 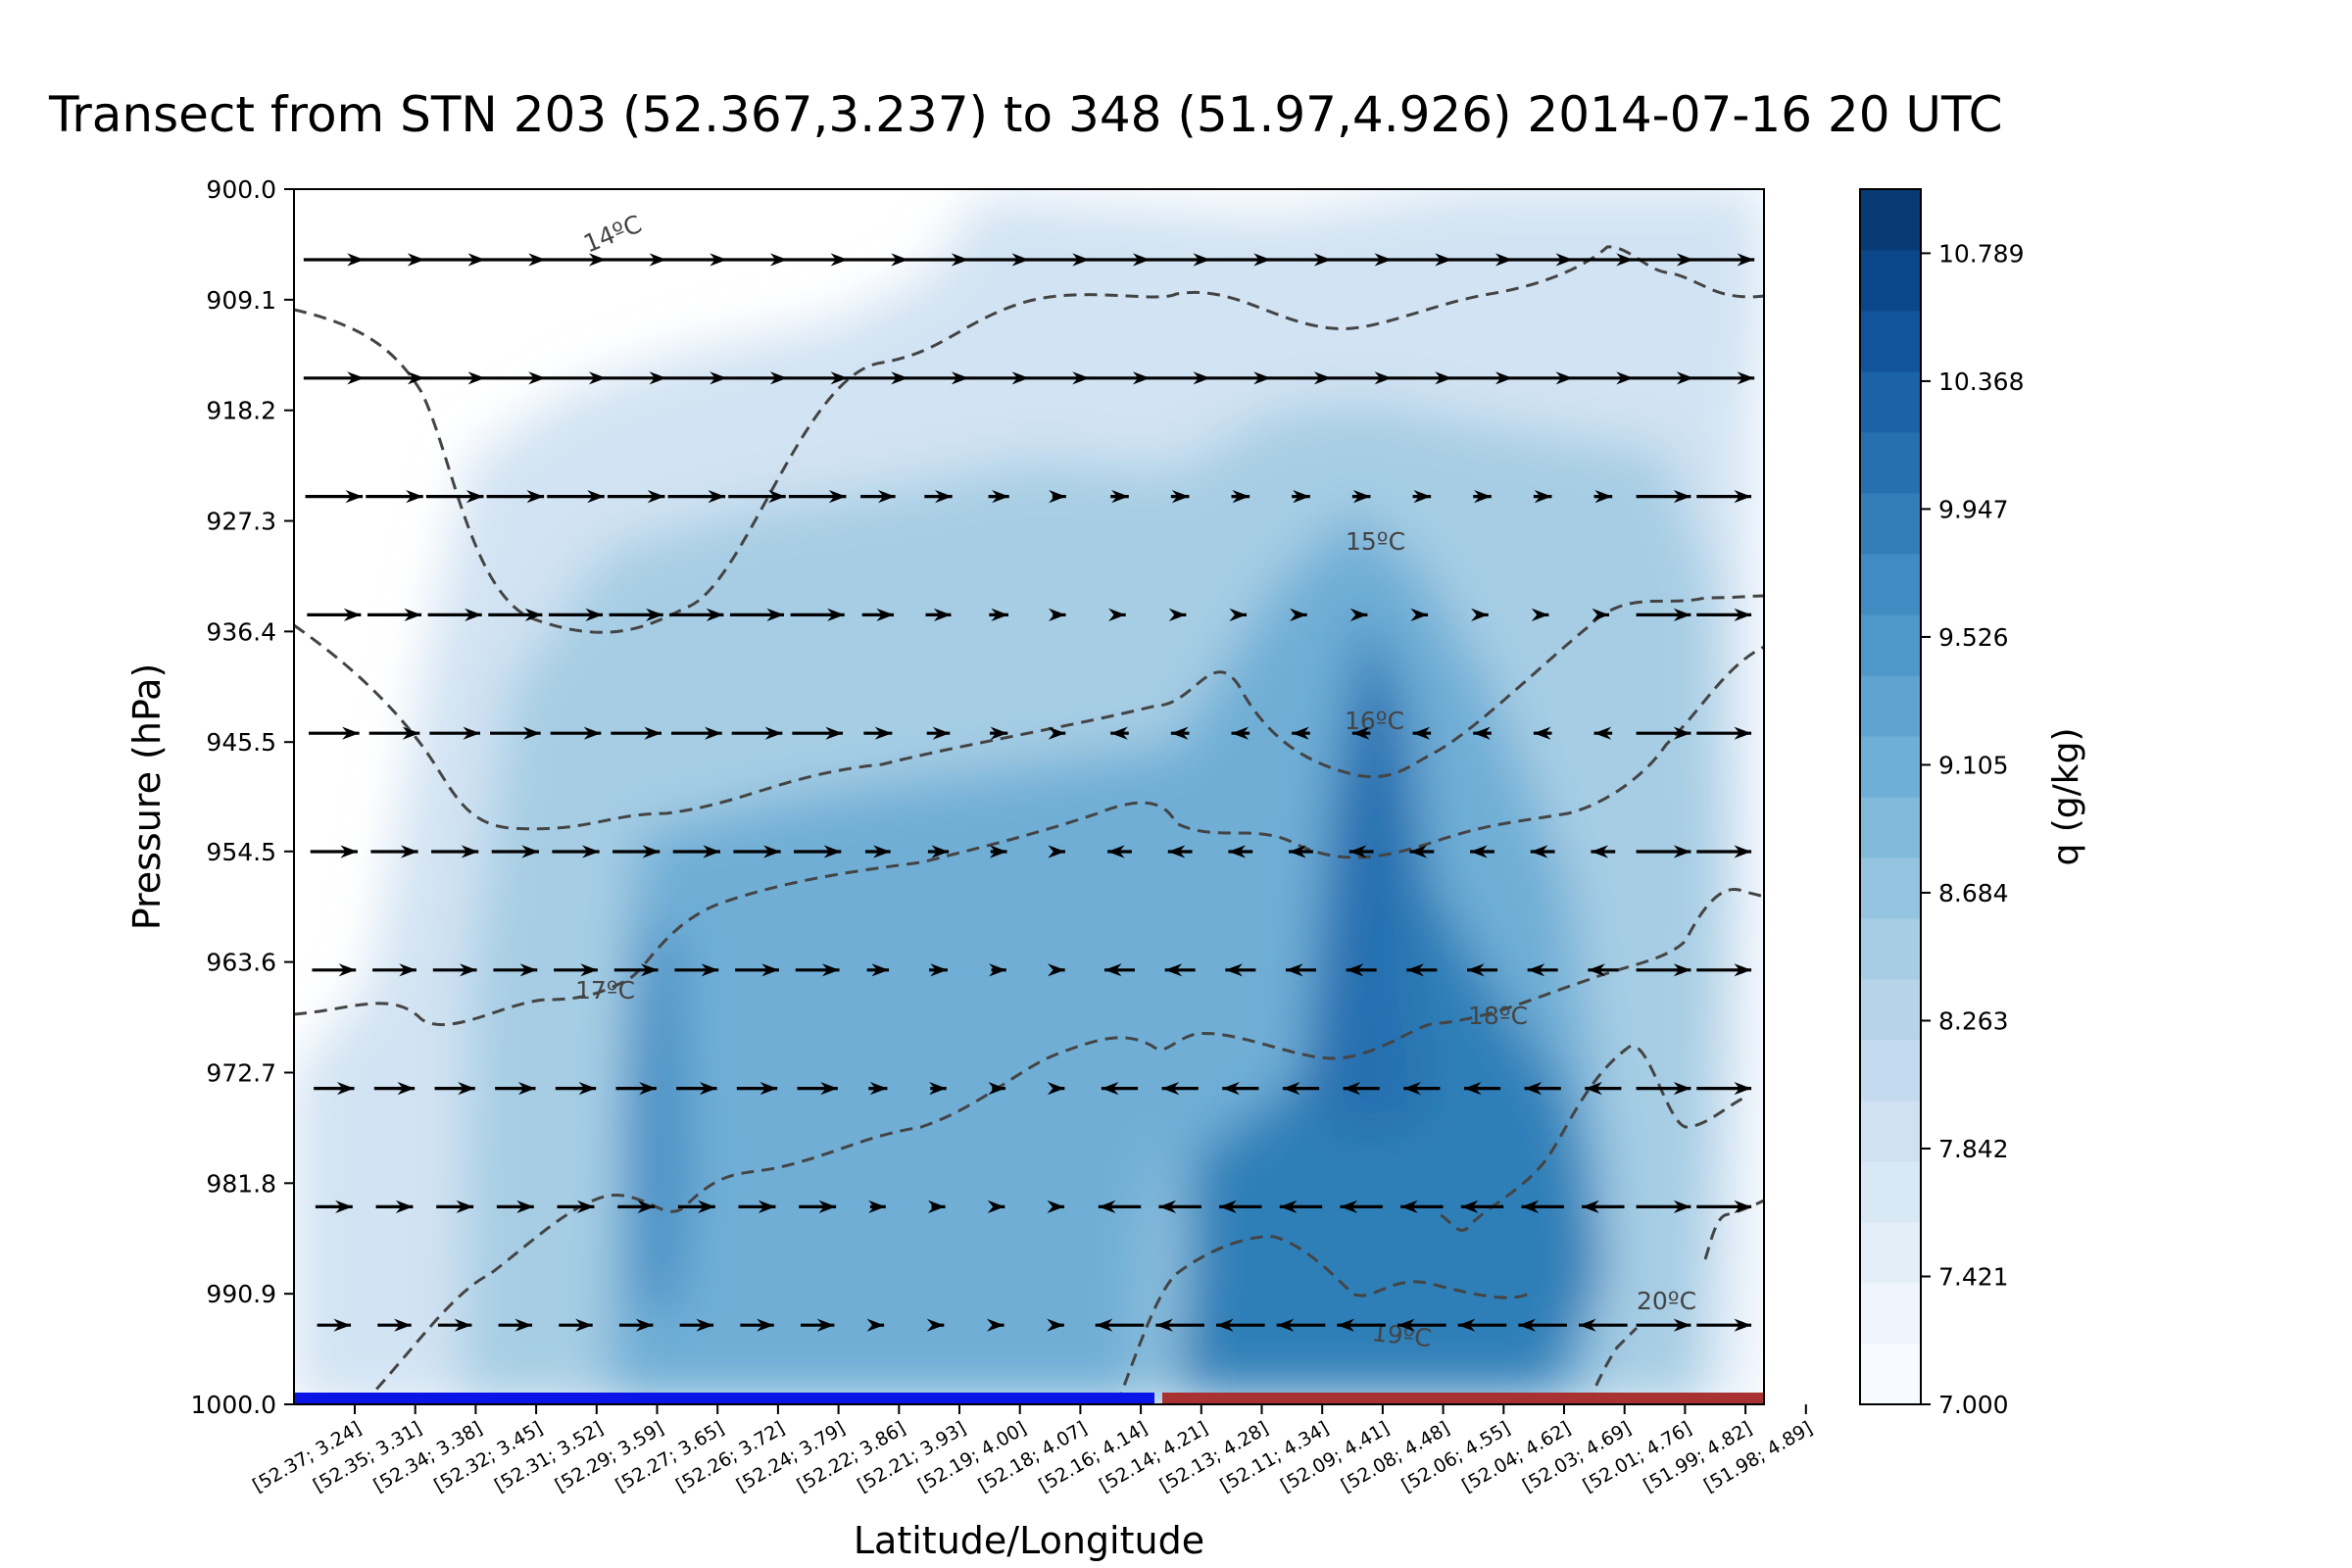 I want to click on surface-bar, so click(x=1029, y=1398).